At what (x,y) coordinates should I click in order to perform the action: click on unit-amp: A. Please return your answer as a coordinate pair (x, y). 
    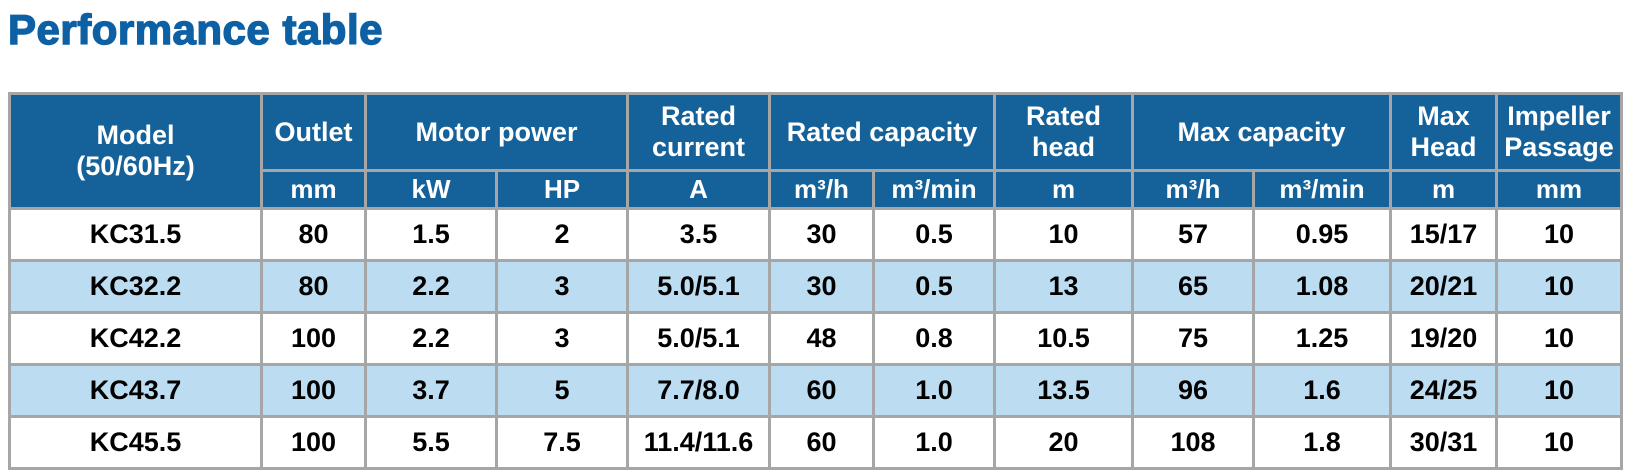
    Looking at the image, I should click on (698, 190).